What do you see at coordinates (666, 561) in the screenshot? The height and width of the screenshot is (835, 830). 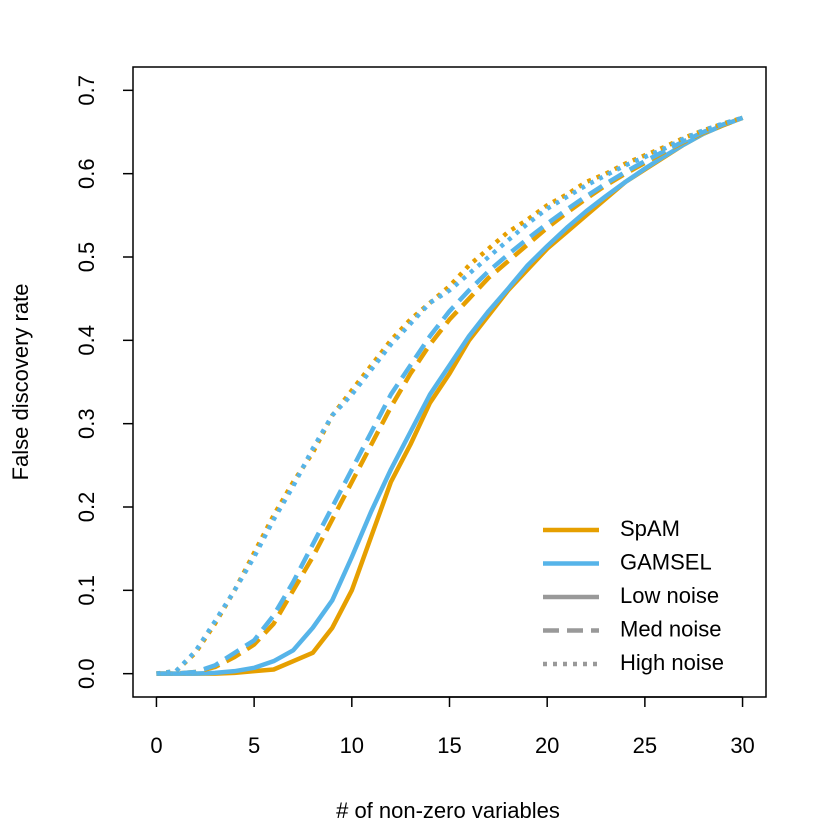 I see `legend-label: GAMSEL` at bounding box center [666, 561].